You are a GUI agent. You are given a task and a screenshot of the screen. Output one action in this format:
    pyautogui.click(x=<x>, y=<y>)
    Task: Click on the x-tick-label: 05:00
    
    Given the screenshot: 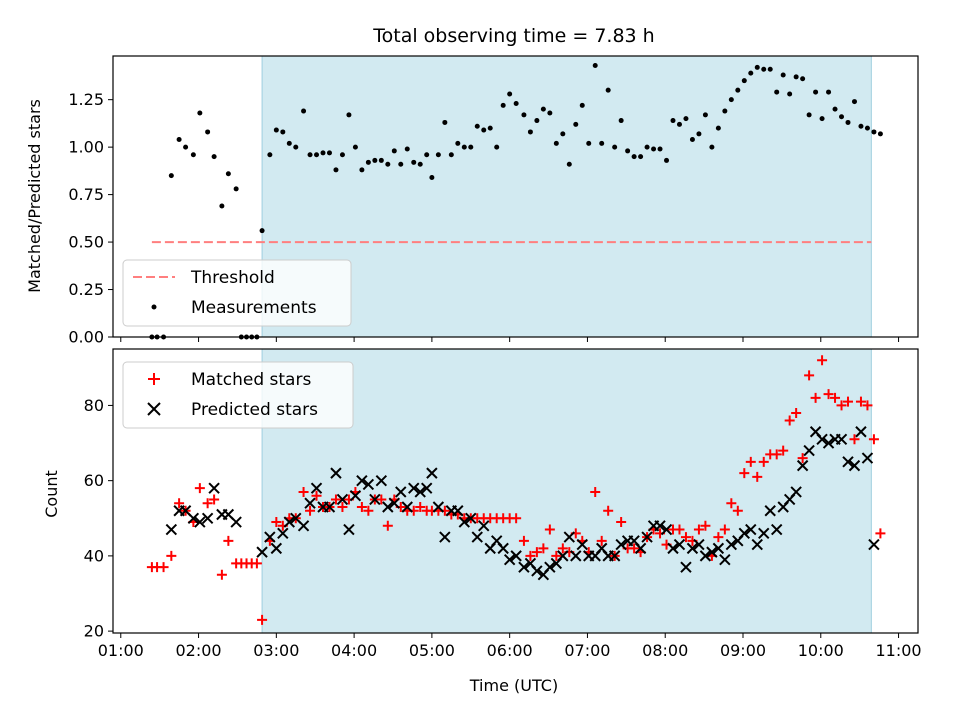 What is the action you would take?
    pyautogui.click(x=432, y=650)
    